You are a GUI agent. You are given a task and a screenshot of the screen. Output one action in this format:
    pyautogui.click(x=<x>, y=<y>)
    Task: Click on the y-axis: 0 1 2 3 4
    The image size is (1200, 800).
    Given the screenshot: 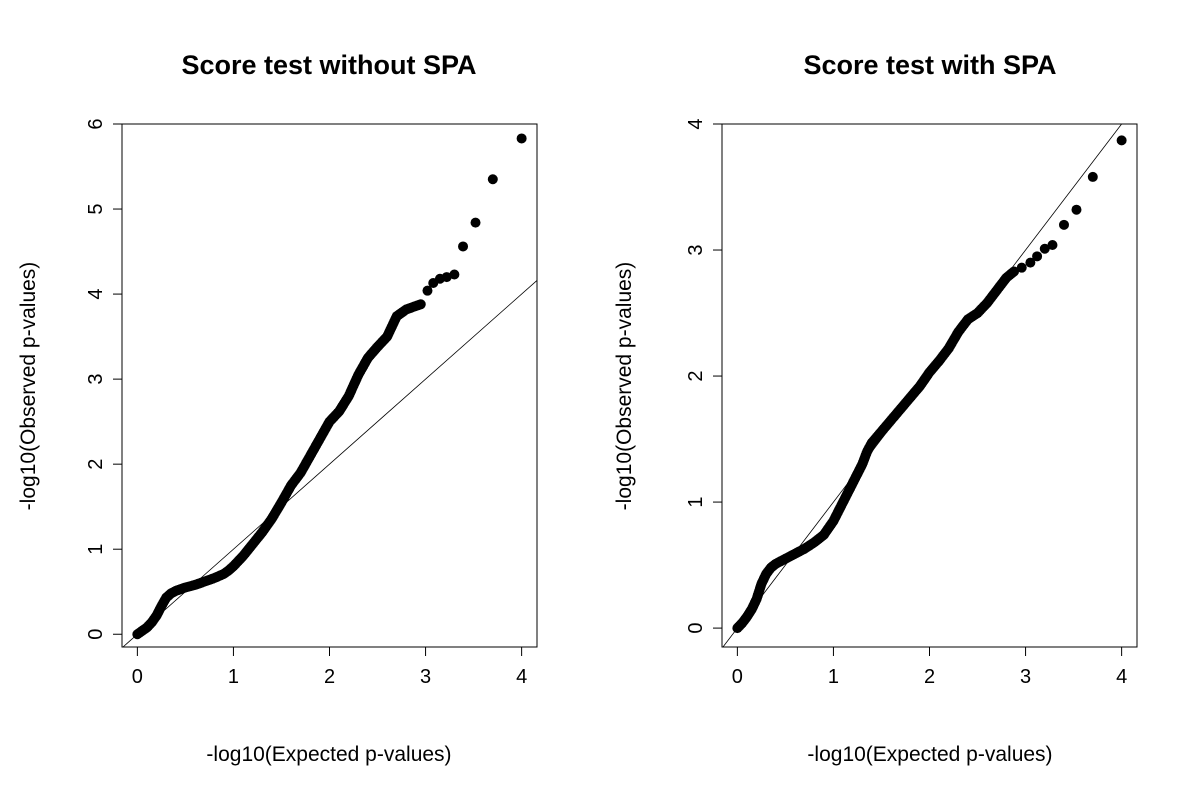 What is the action you would take?
    pyautogui.click(x=704, y=376)
    